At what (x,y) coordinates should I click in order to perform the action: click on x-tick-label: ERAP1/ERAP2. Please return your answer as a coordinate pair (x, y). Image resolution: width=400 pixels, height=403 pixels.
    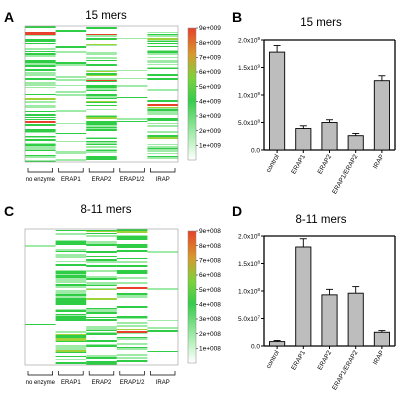
    Looking at the image, I should click on (345, 370).